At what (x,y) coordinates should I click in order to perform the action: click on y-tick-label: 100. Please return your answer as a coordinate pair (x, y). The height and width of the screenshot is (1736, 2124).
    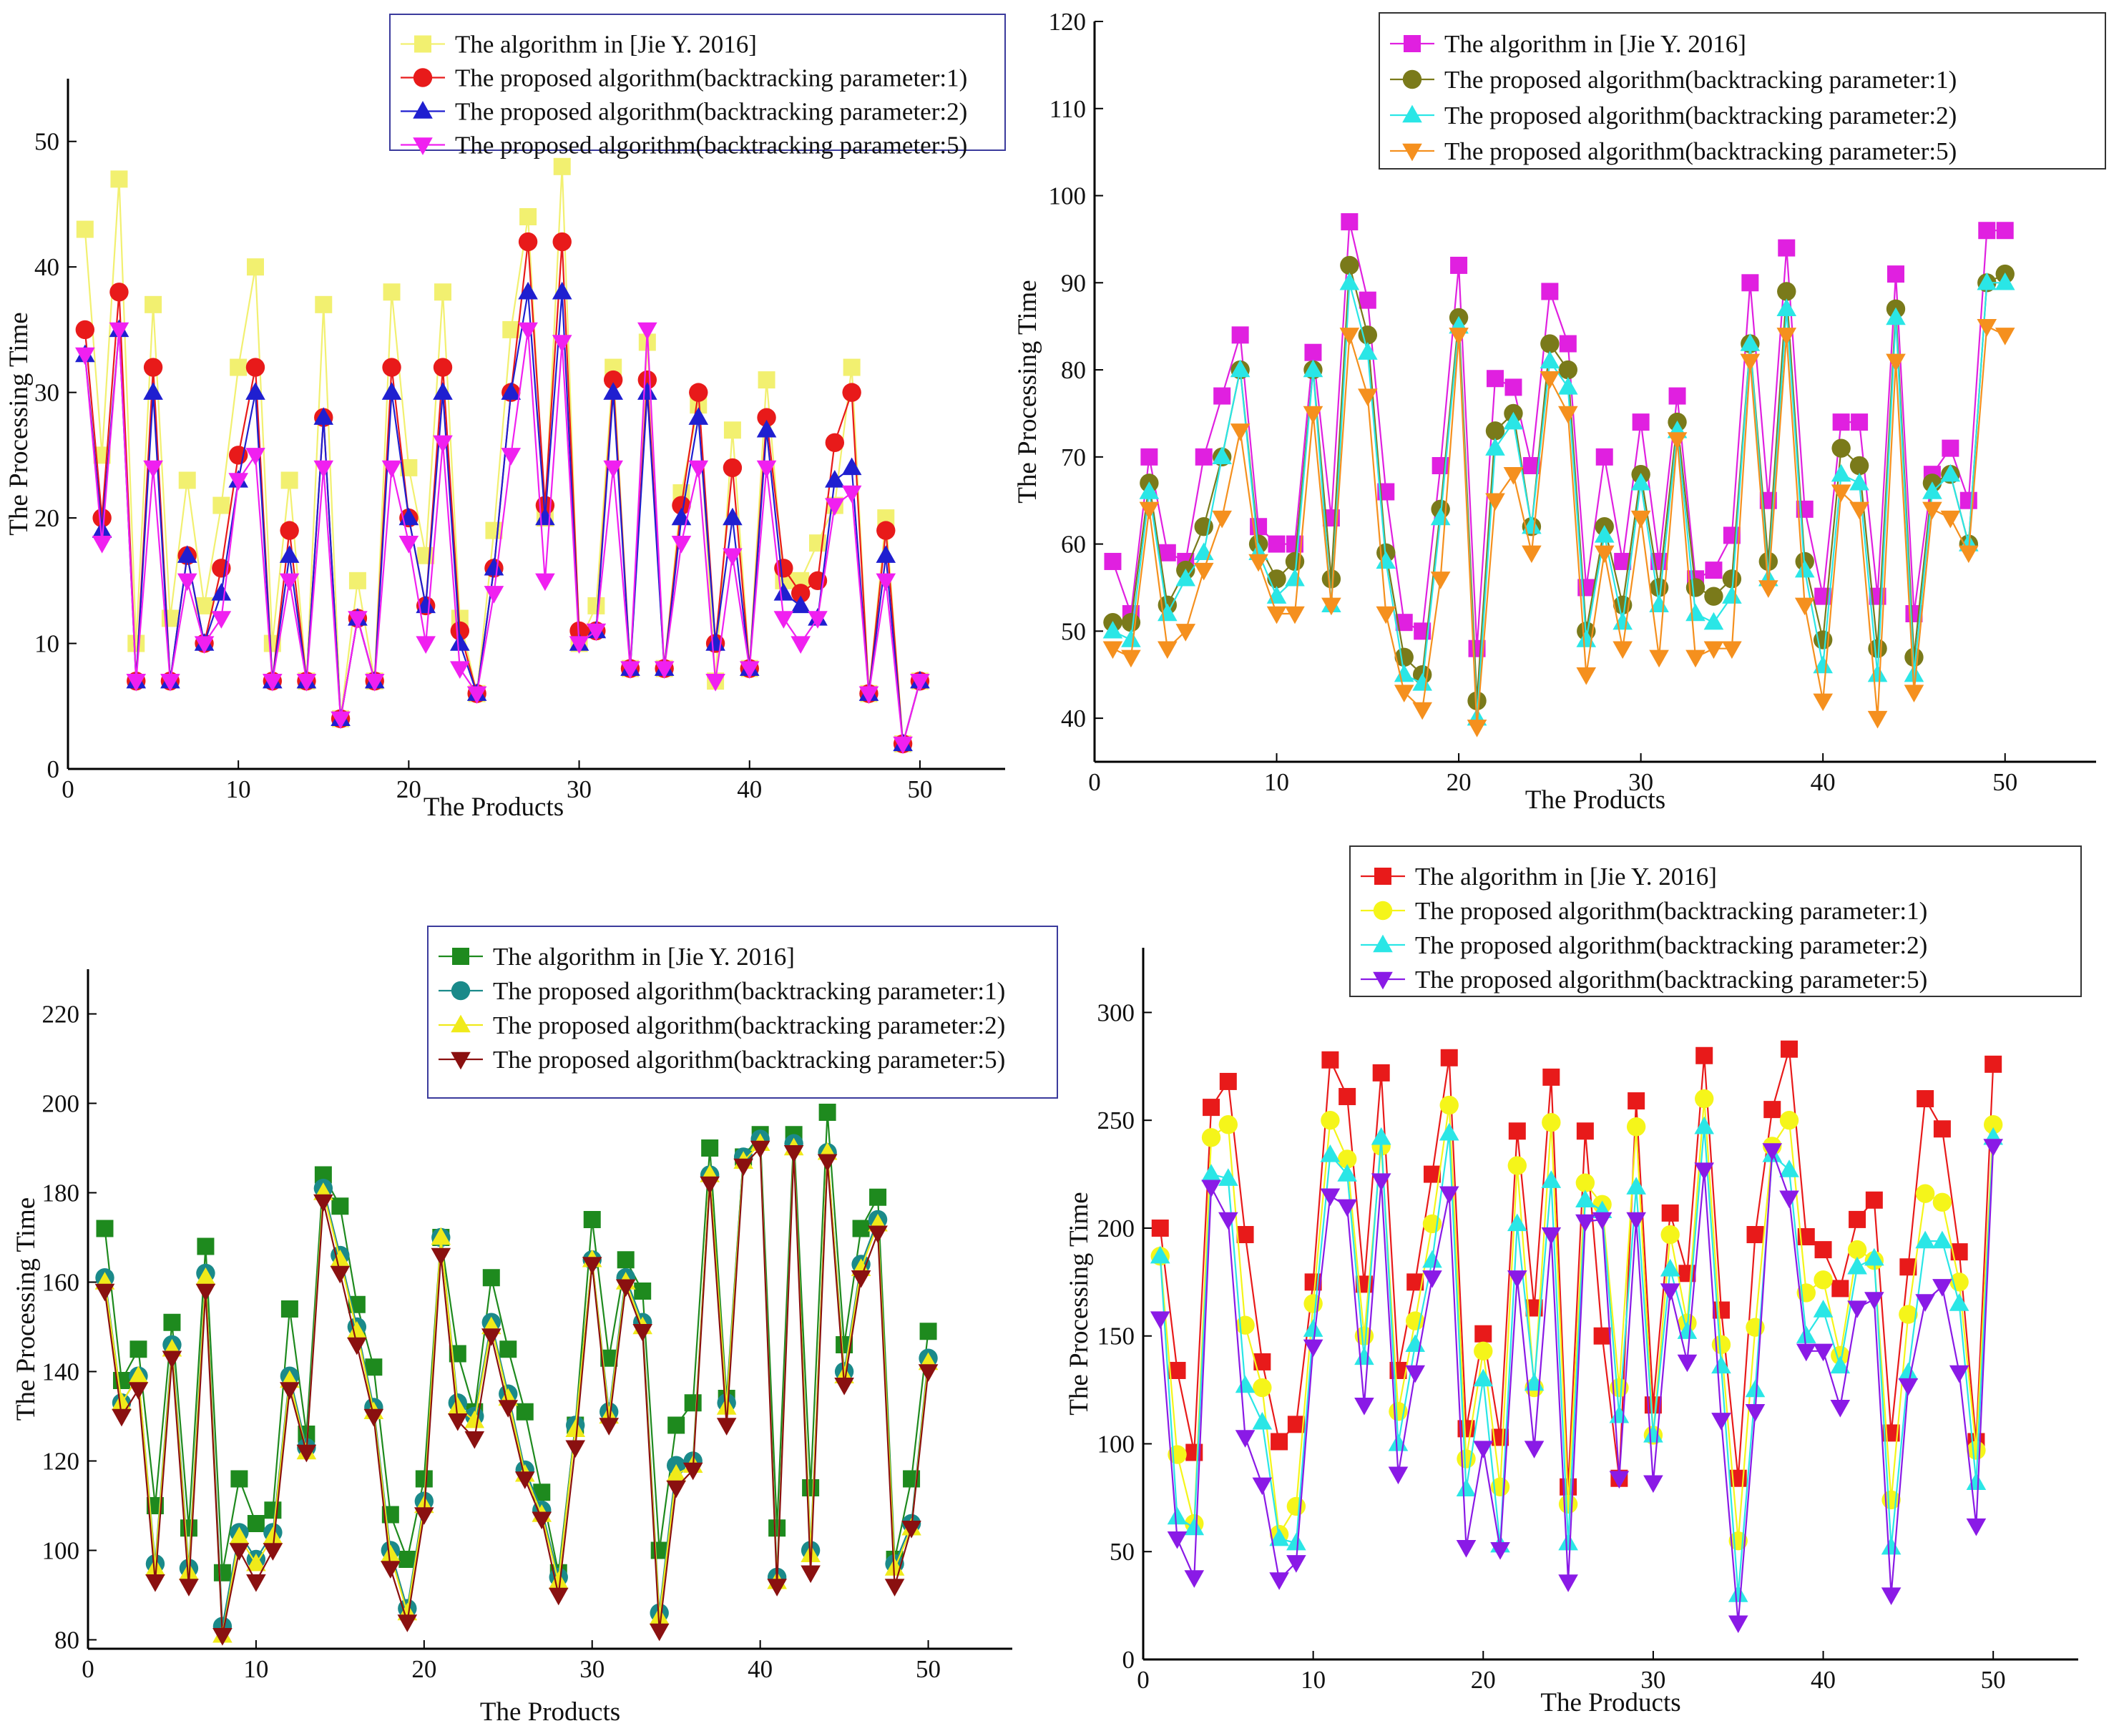
    Looking at the image, I should click on (61, 1551).